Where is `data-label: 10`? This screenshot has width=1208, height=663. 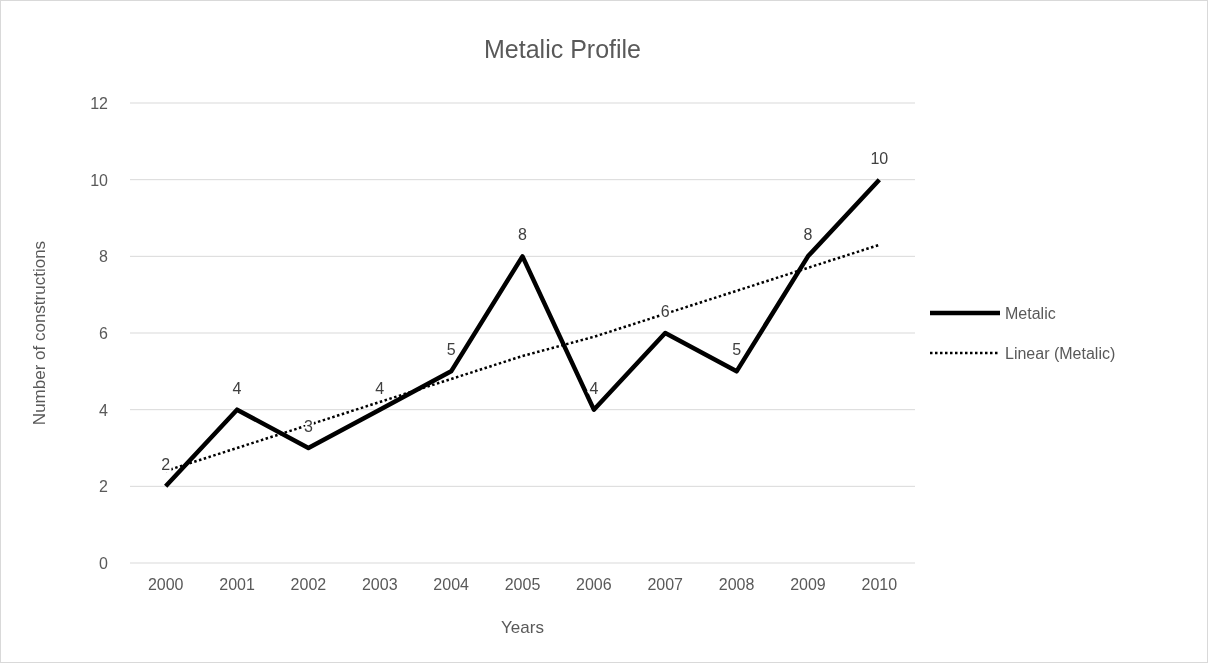
data-label: 10 is located at coordinates (879, 158).